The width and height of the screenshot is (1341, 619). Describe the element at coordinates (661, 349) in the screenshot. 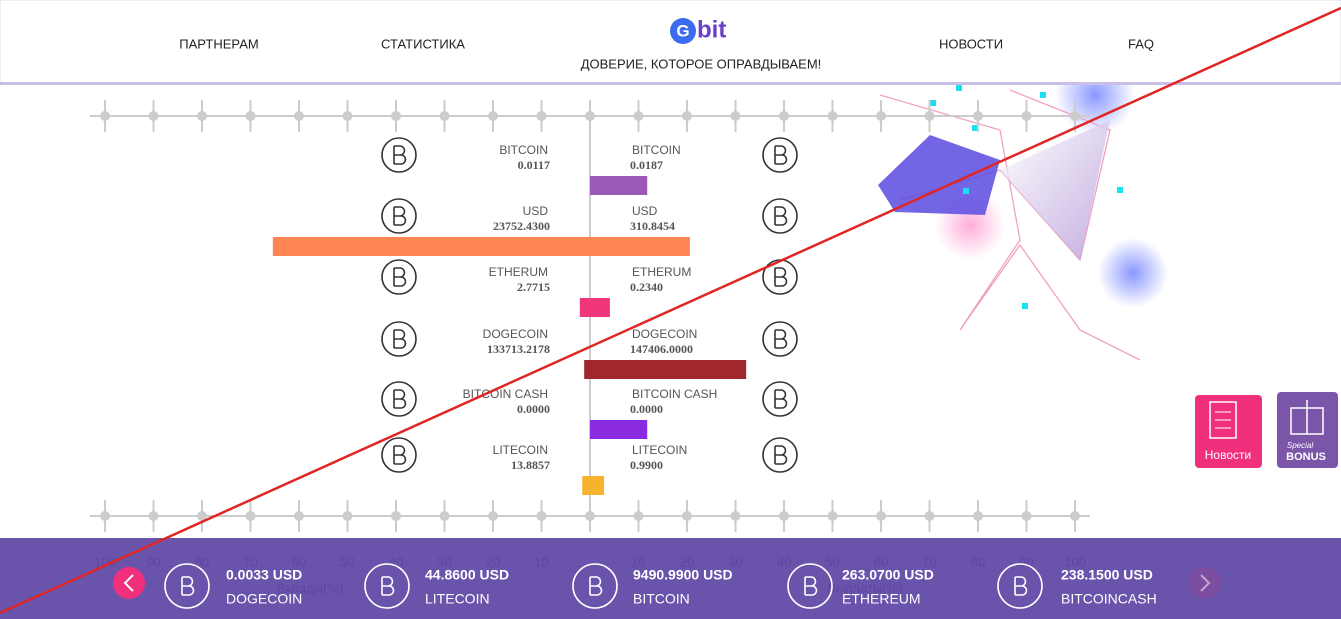

I see `row-value: 147406.0000` at that location.